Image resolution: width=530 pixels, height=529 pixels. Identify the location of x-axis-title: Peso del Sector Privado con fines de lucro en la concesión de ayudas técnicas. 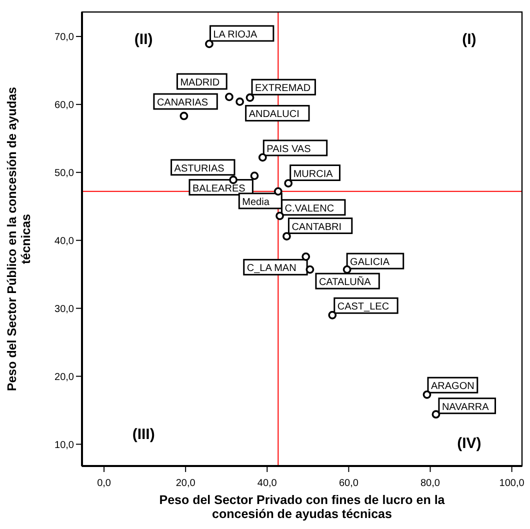
(302, 507).